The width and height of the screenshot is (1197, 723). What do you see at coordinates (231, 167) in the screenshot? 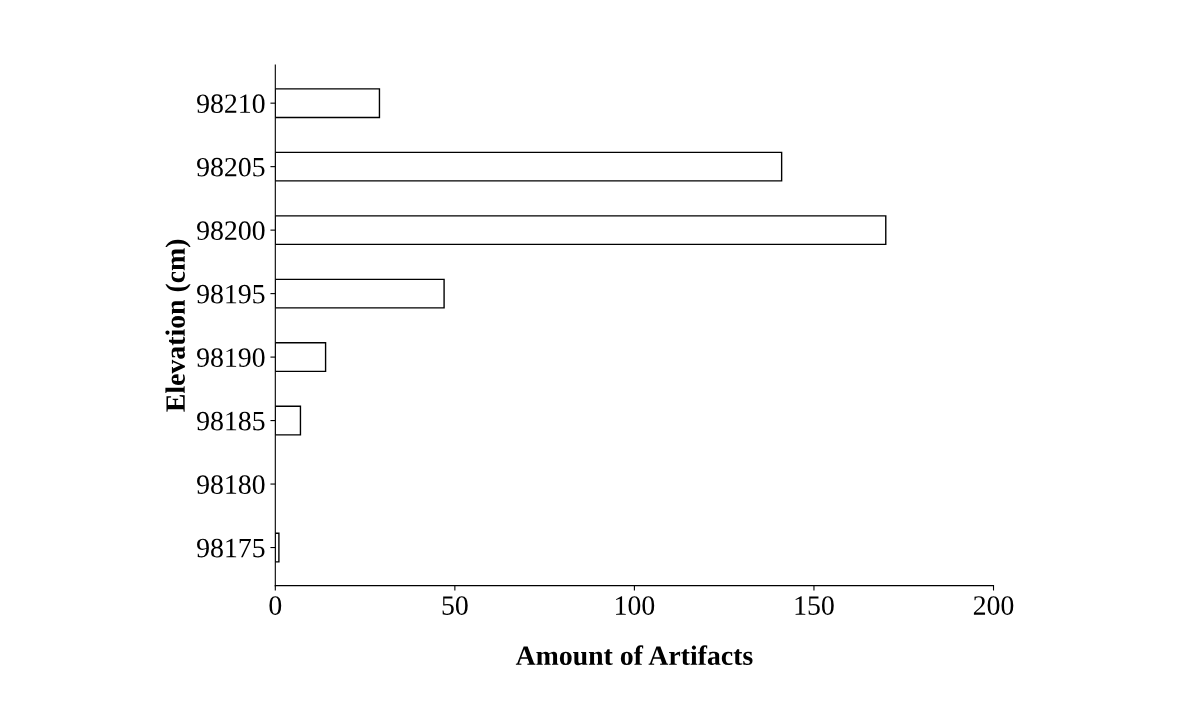
I see `y-tick-label: 98205` at bounding box center [231, 167].